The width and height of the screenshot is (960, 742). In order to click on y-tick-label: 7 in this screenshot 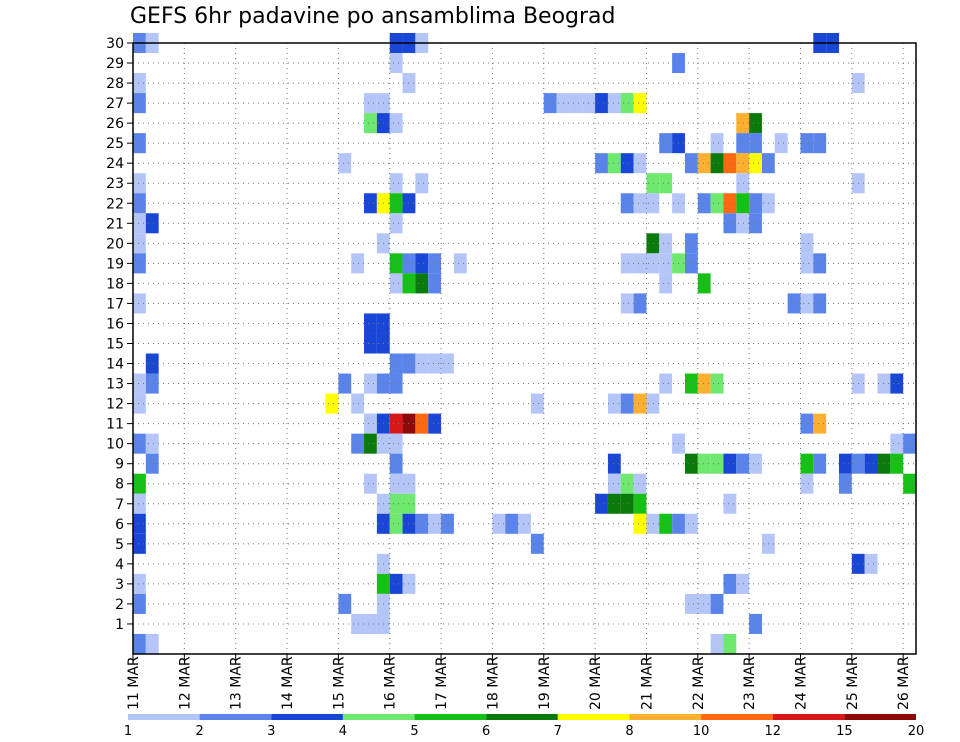, I will do `click(119, 505)`.